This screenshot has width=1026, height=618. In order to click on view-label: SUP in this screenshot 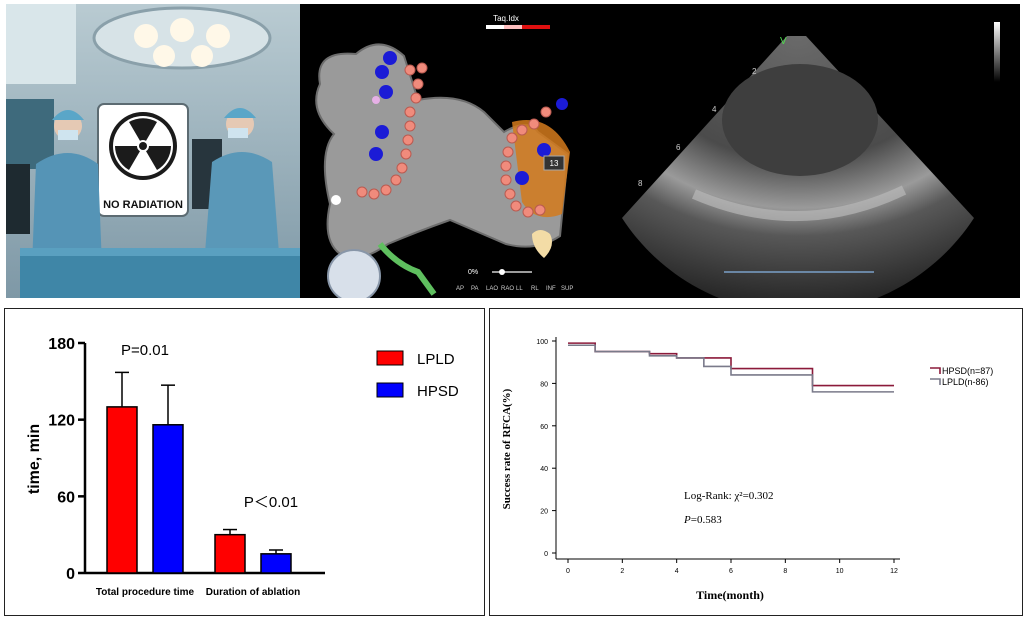, I will do `click(567, 289)`.